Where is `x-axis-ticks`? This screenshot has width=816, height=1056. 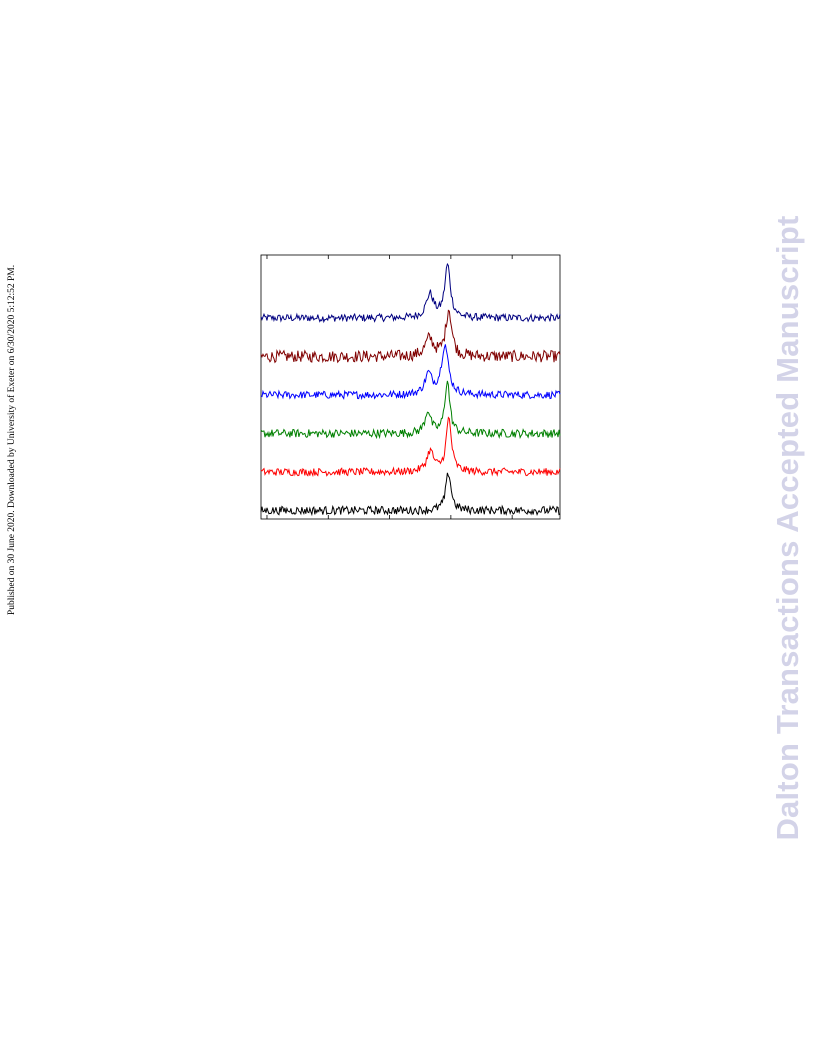 x-axis-ticks is located at coordinates (389, 387).